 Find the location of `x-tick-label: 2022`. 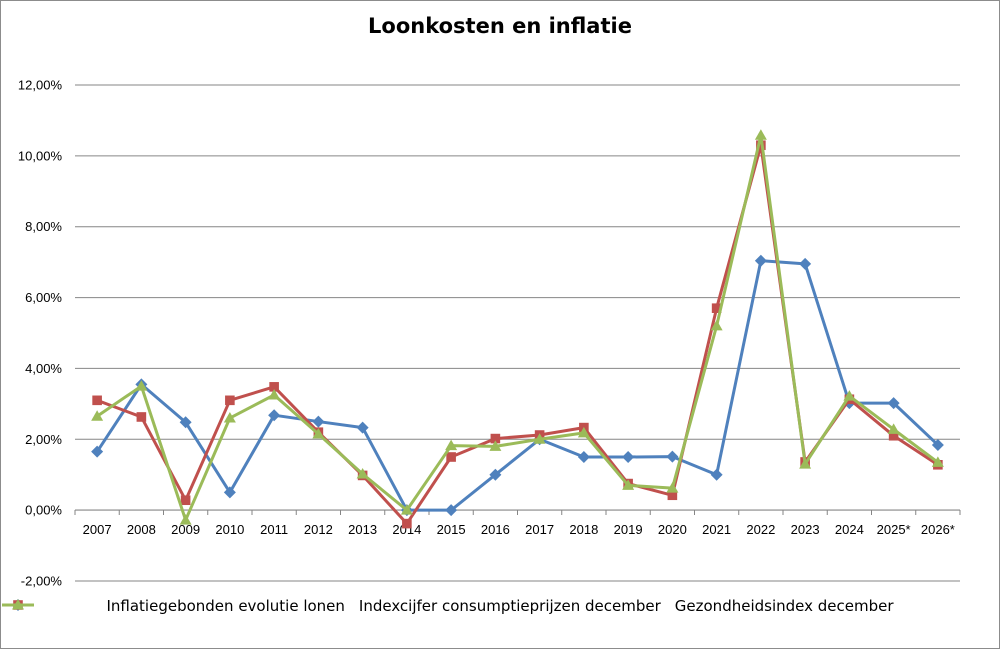

x-tick-label: 2022 is located at coordinates (760, 529).